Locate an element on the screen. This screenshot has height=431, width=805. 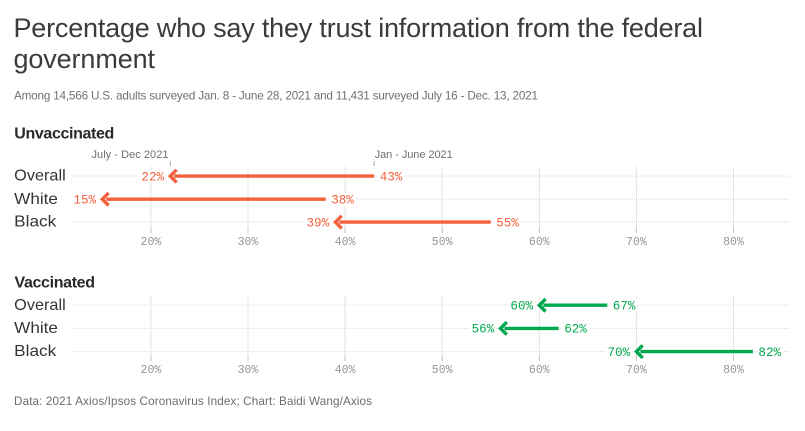
svg-text: 56% is located at coordinates (483, 330).